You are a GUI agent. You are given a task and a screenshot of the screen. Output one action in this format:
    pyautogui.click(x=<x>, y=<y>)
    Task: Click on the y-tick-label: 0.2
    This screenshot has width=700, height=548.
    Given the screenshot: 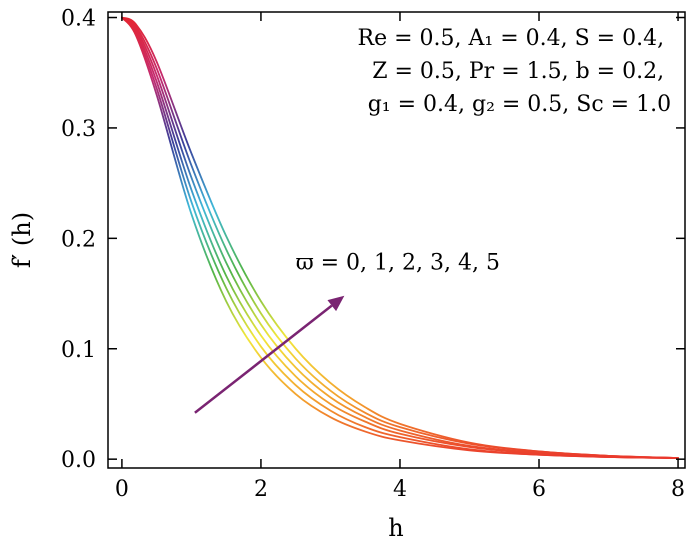 What is the action you would take?
    pyautogui.click(x=78, y=239)
    